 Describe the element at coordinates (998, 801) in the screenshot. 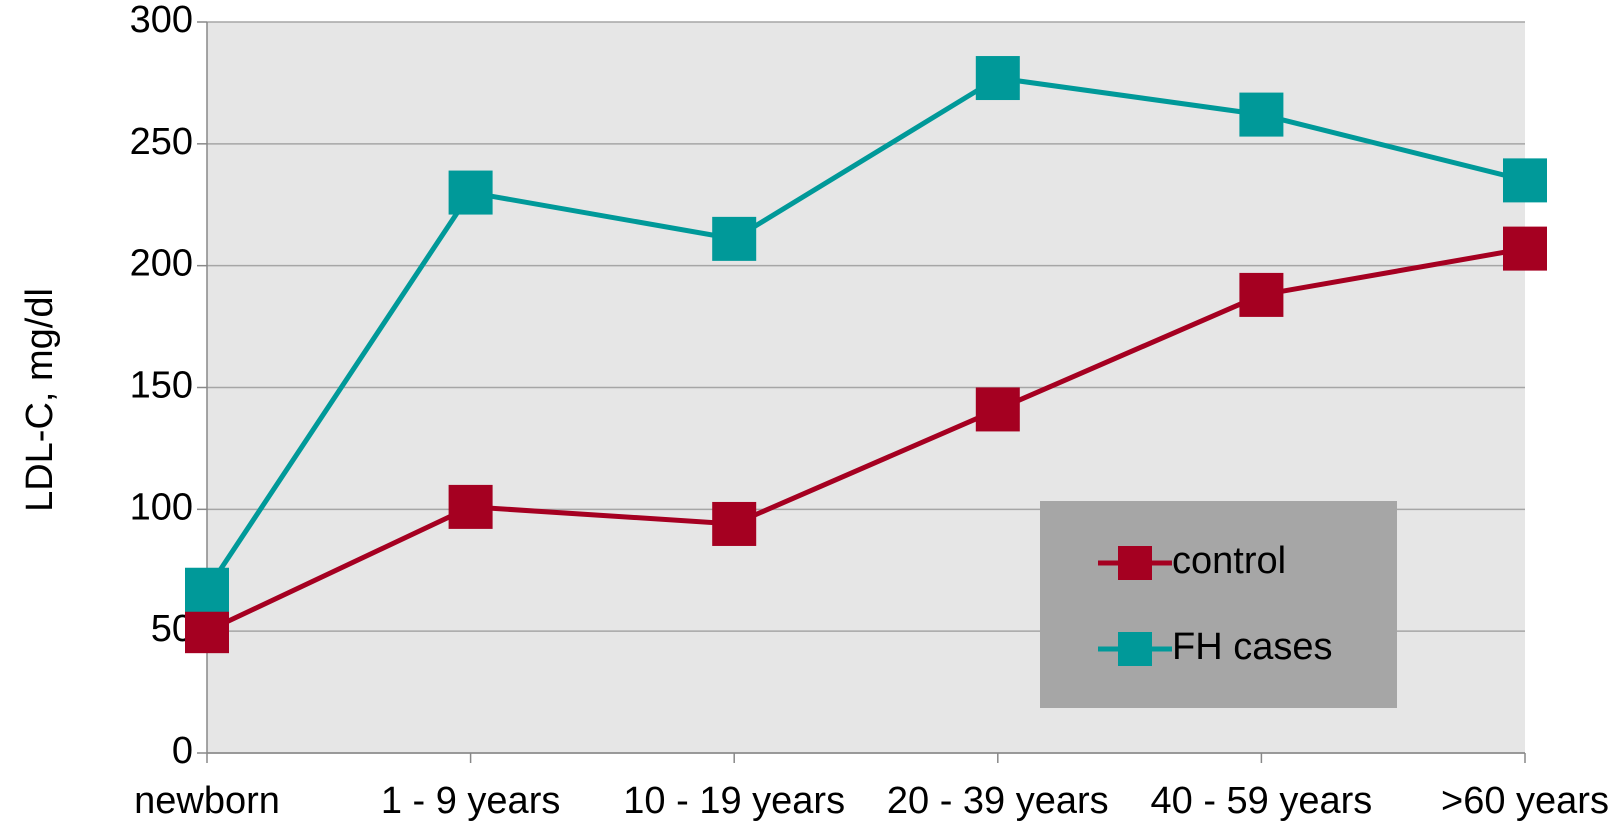

I see `x-tick-label: 20 - 39 years` at that location.